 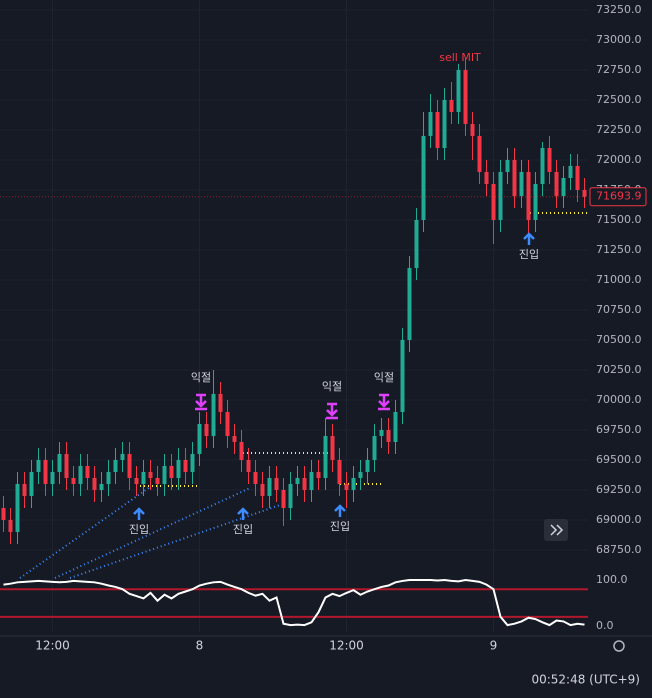 I want to click on y-tick-label: 69750.0, so click(x=619, y=429).